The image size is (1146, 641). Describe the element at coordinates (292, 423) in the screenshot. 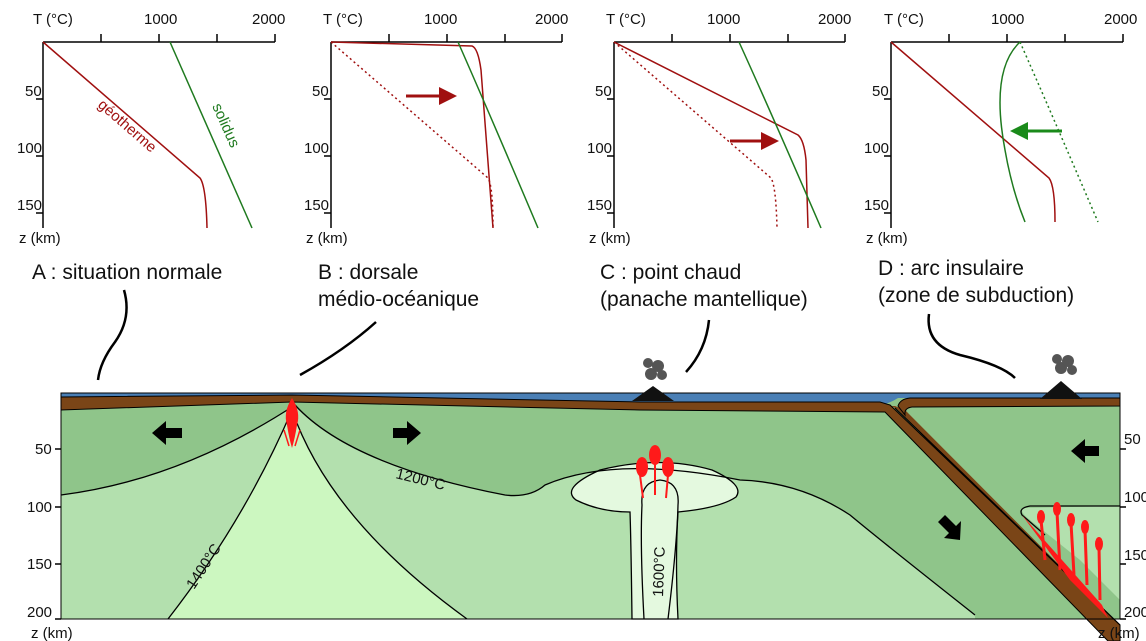

I see `ridge-magma` at that location.